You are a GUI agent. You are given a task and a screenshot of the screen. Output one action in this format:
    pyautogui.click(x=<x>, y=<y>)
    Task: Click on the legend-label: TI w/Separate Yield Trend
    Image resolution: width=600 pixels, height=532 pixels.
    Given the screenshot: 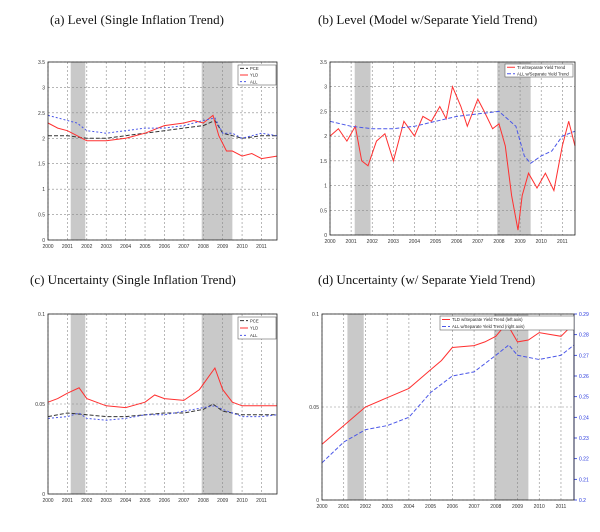 What is the action you would take?
    pyautogui.click(x=541, y=67)
    